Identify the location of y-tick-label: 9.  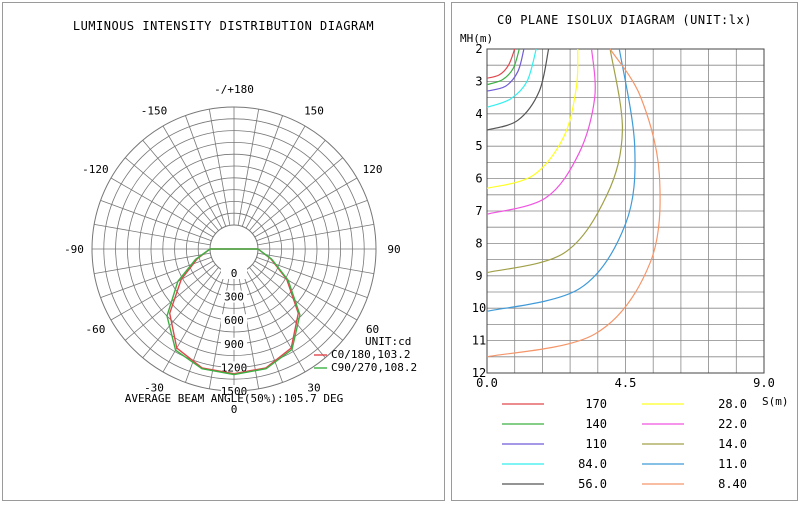
(478, 276).